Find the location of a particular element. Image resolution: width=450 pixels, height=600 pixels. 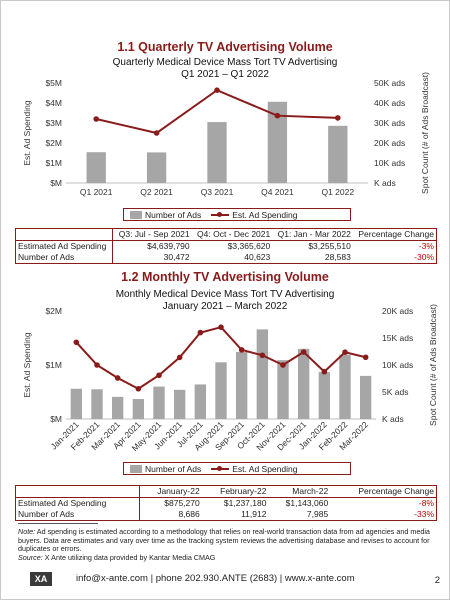

y-right-tick-label: 20K ads is located at coordinates (397, 311).